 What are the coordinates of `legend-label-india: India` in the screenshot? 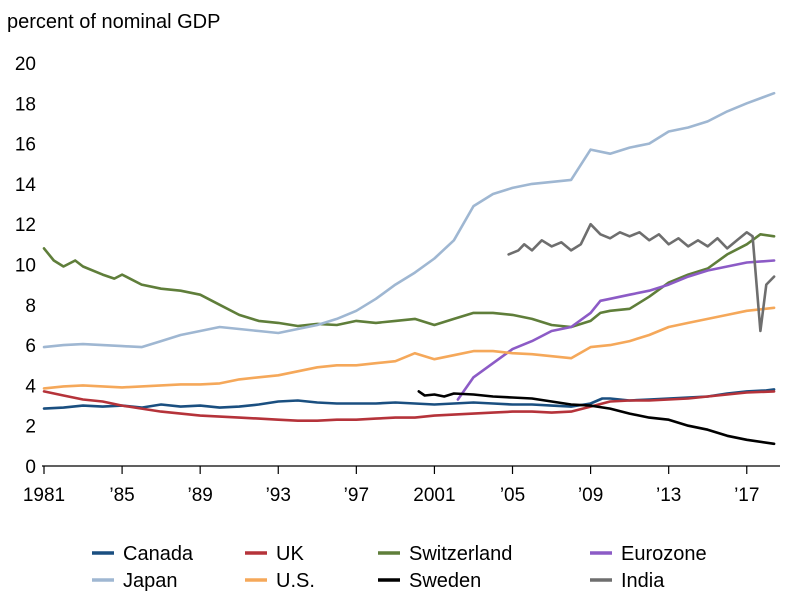 It's located at (643, 581).